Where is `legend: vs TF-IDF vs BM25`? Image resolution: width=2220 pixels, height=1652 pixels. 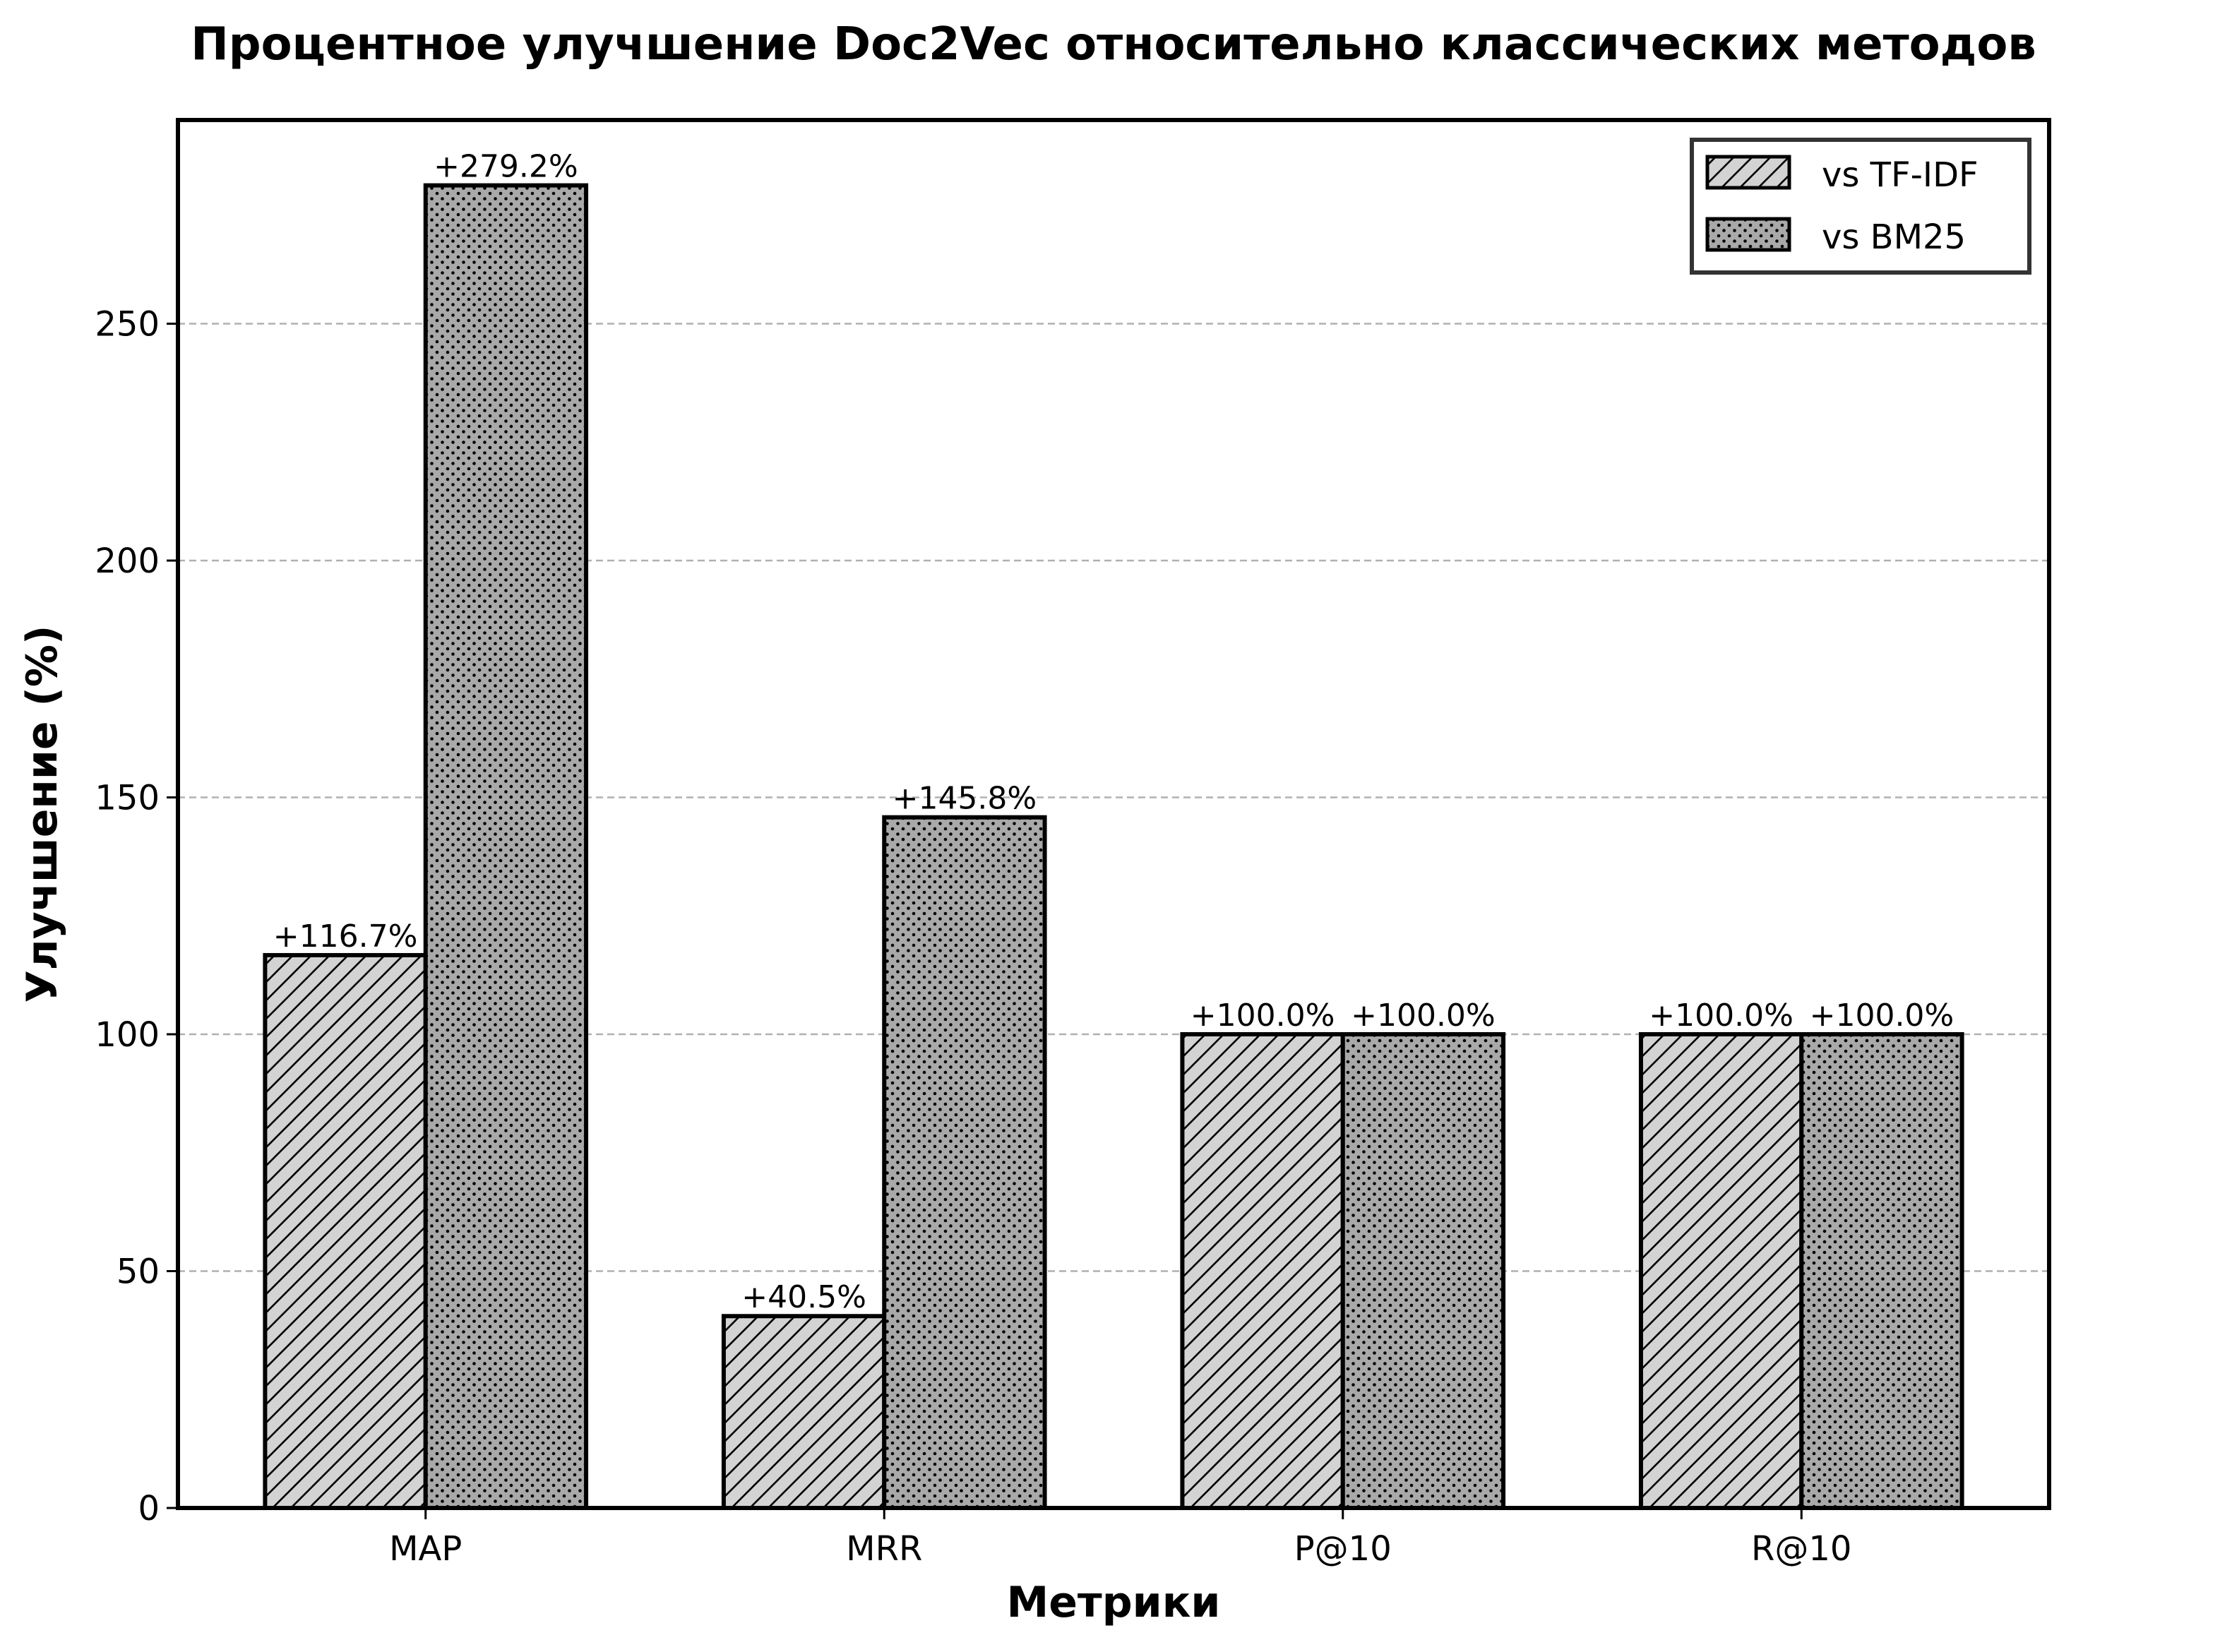
legend: vs TF-IDF vs BM25 is located at coordinates (1860, 206).